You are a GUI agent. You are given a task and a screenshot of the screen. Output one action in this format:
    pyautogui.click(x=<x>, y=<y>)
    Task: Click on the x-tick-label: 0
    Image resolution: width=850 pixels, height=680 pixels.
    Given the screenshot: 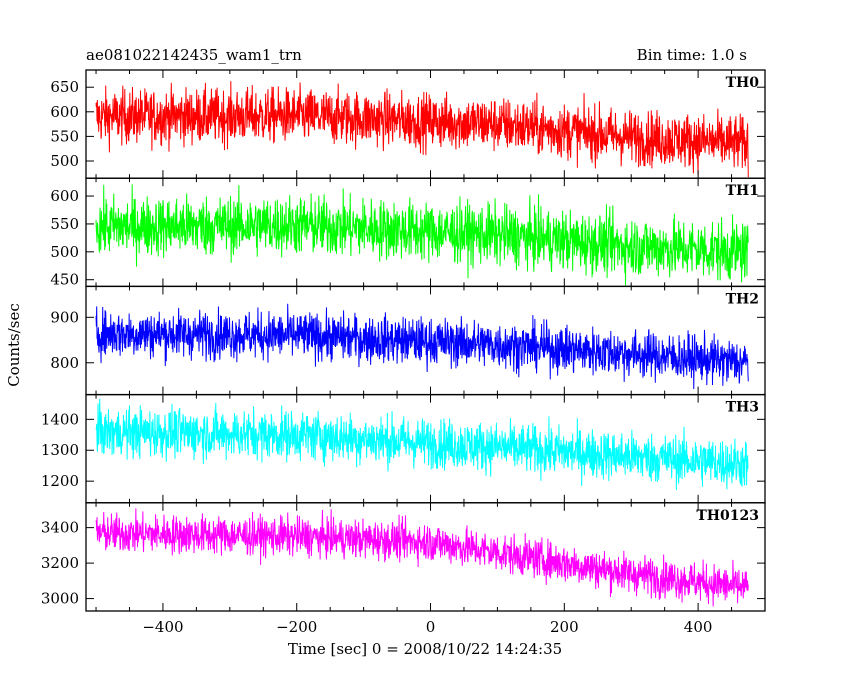 What is the action you would take?
    pyautogui.click(x=431, y=627)
    